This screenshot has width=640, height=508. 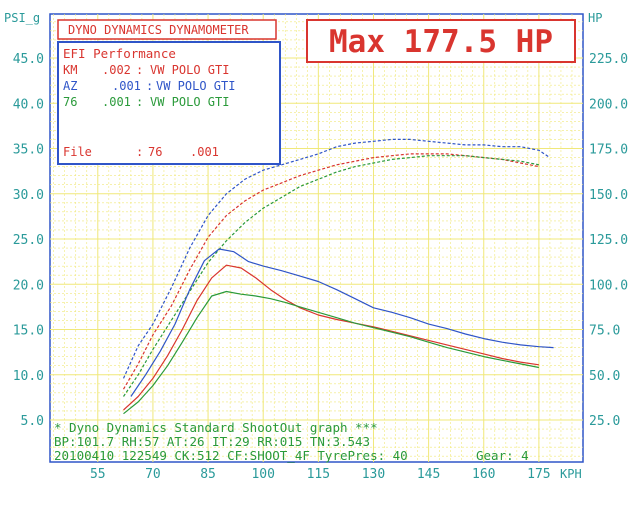 What do you see at coordinates (28, 331) in the screenshot?
I see `y-left-tick-label: 15.0` at bounding box center [28, 331].